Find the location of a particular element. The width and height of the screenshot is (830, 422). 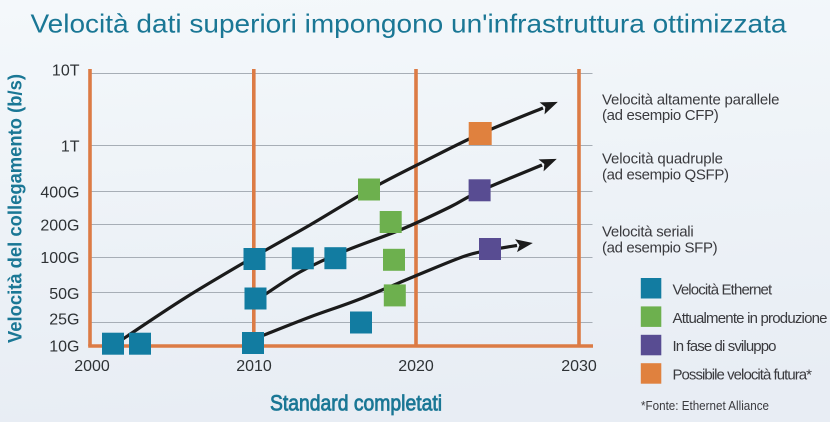

svg-text: (ad esempio QSFP) is located at coordinates (665, 175).